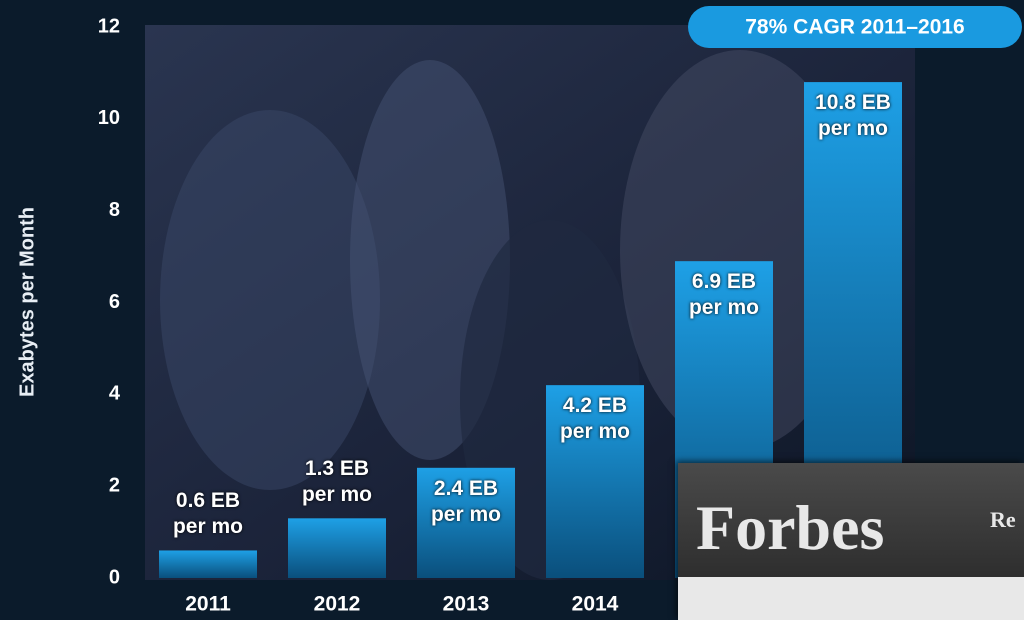 The image size is (1024, 620). Describe the element at coordinates (208, 604) in the screenshot. I see `x-tick-label: 2011` at that location.